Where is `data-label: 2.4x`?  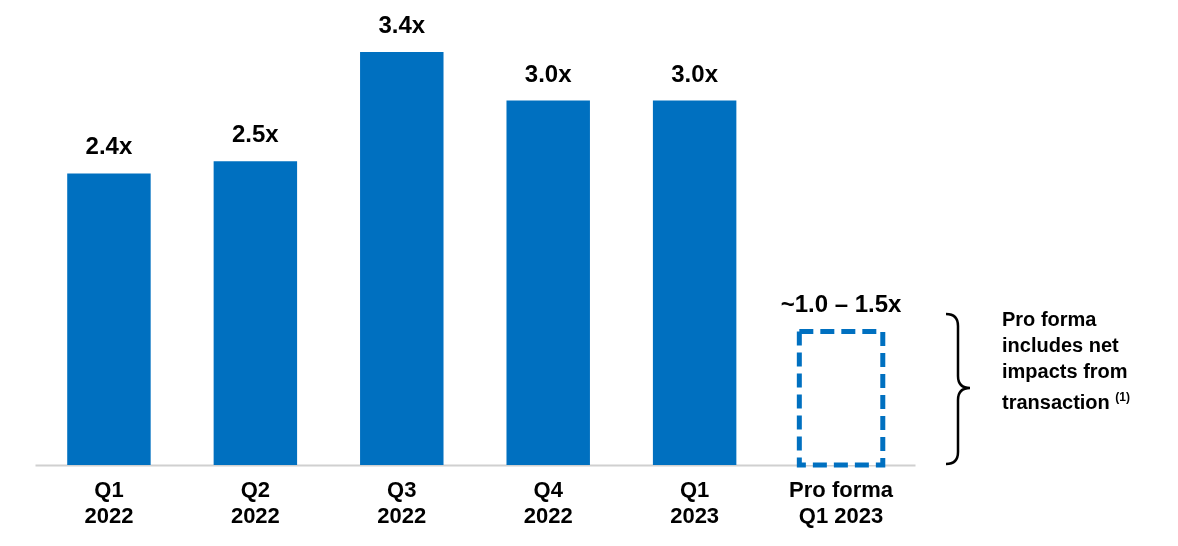 data-label: 2.4x is located at coordinates (109, 146).